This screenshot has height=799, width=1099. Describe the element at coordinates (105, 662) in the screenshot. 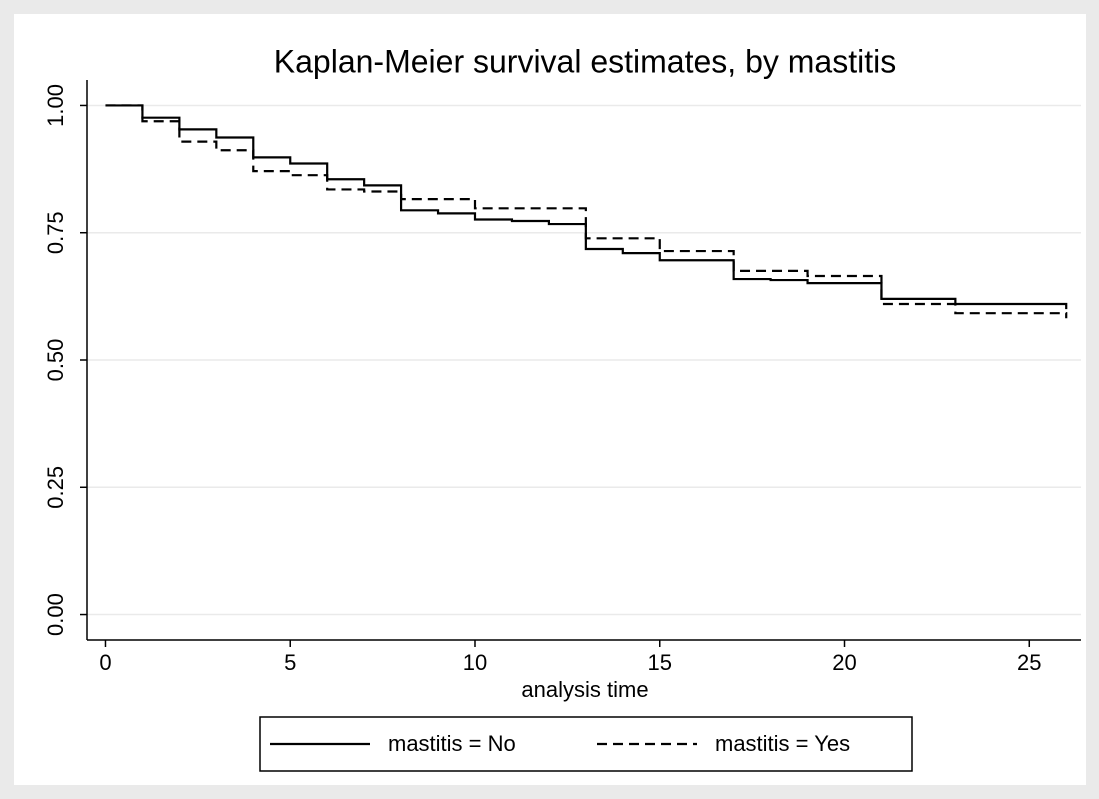

I see `x-tick-label: 0` at that location.